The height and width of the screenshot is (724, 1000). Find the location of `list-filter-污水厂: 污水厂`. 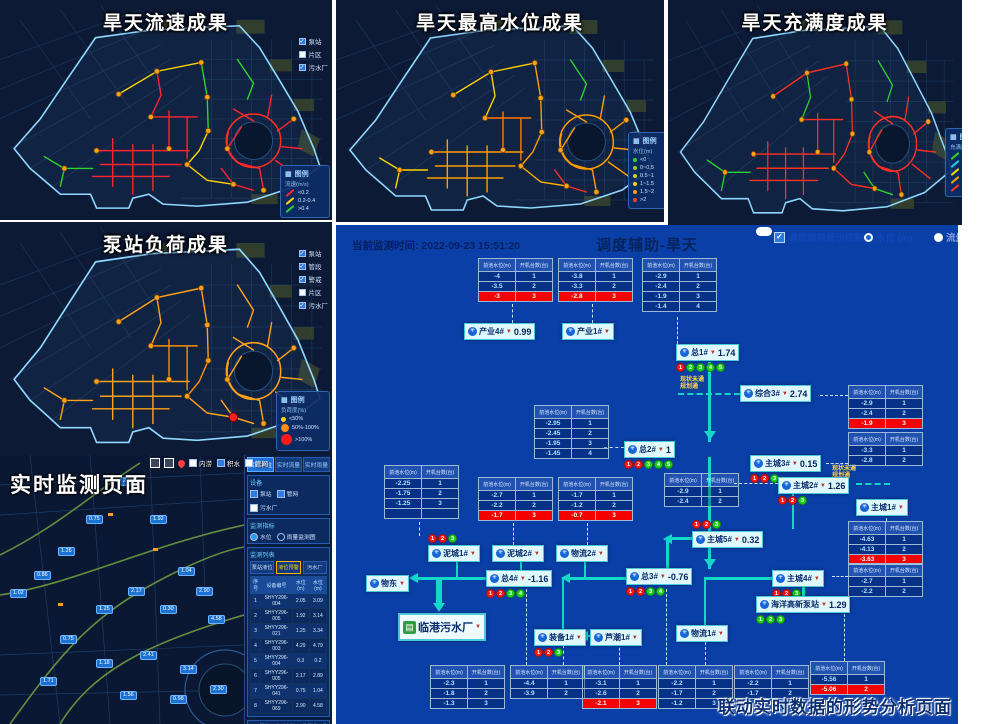

list-filter-污水厂: 污水厂 is located at coordinates (314, 567).